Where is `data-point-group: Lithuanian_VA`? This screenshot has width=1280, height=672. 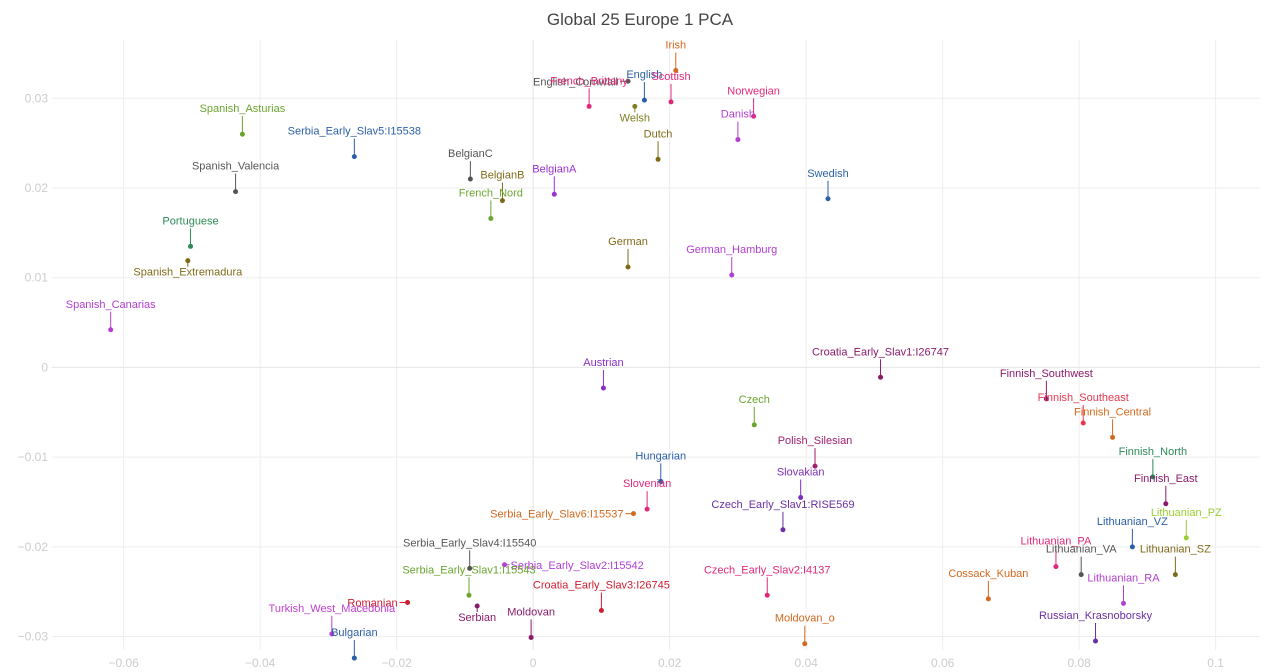 data-point-group: Lithuanian_VA is located at coordinates (1081, 561).